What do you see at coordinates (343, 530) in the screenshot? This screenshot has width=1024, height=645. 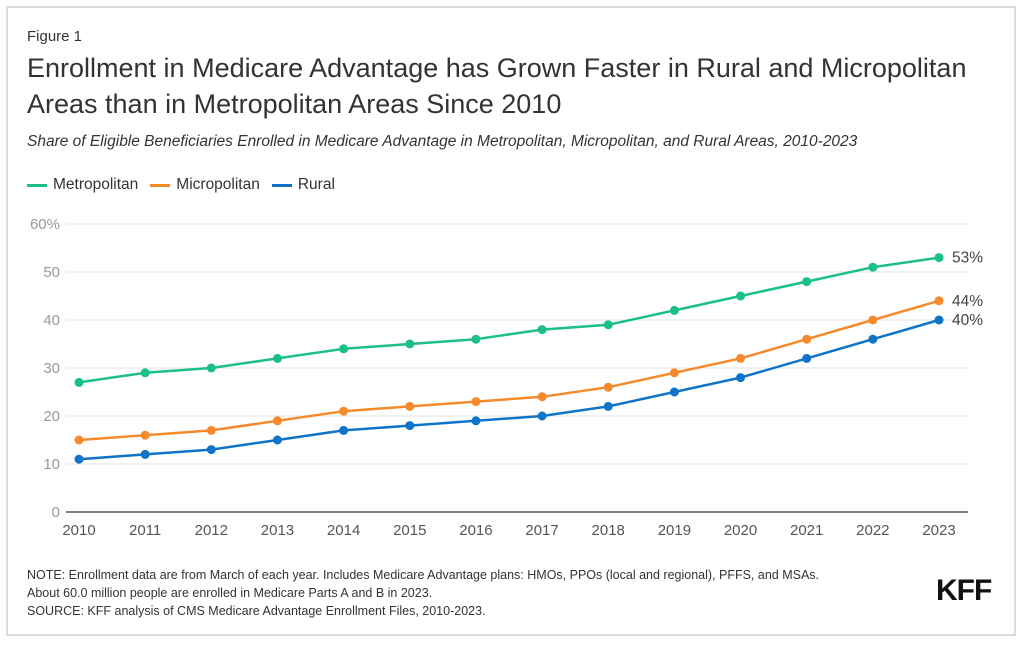 I see `x-tick-label: 2014` at bounding box center [343, 530].